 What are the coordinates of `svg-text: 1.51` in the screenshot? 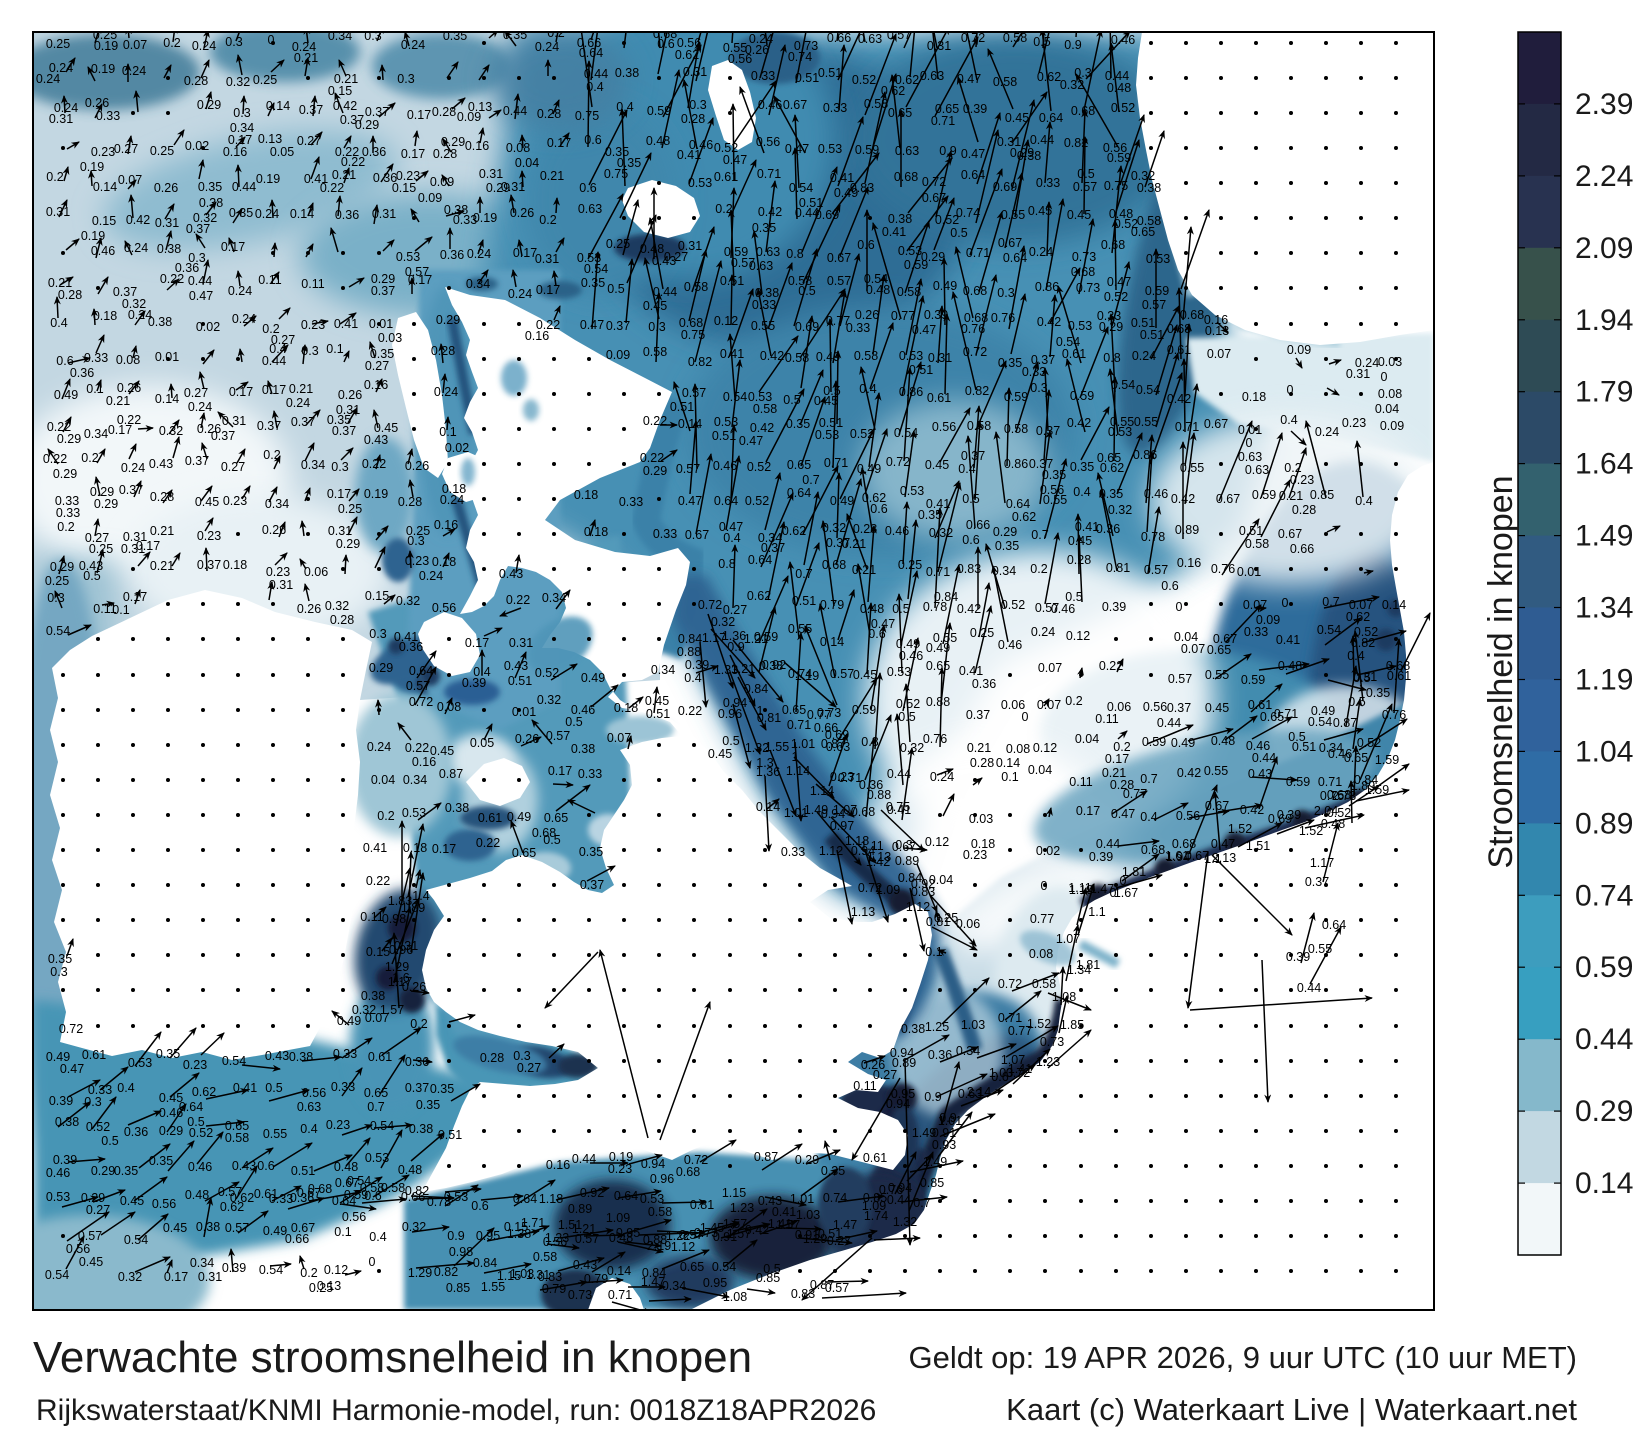 It's located at (1258, 846).